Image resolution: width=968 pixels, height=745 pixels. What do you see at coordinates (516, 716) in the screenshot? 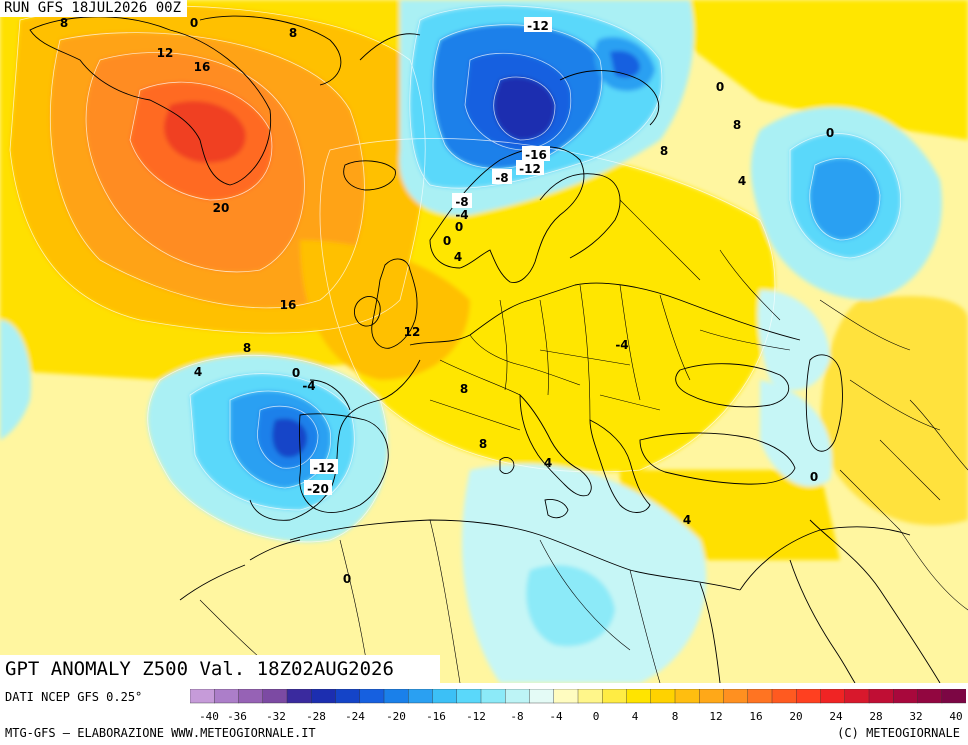
I see `colorbar-tick-label: -8` at bounding box center [516, 716].